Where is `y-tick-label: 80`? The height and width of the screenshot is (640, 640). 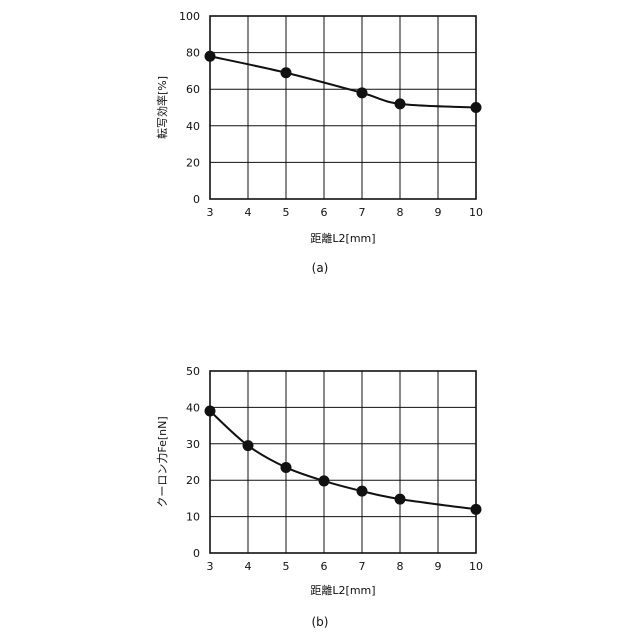 y-tick-label: 80 is located at coordinates (193, 53).